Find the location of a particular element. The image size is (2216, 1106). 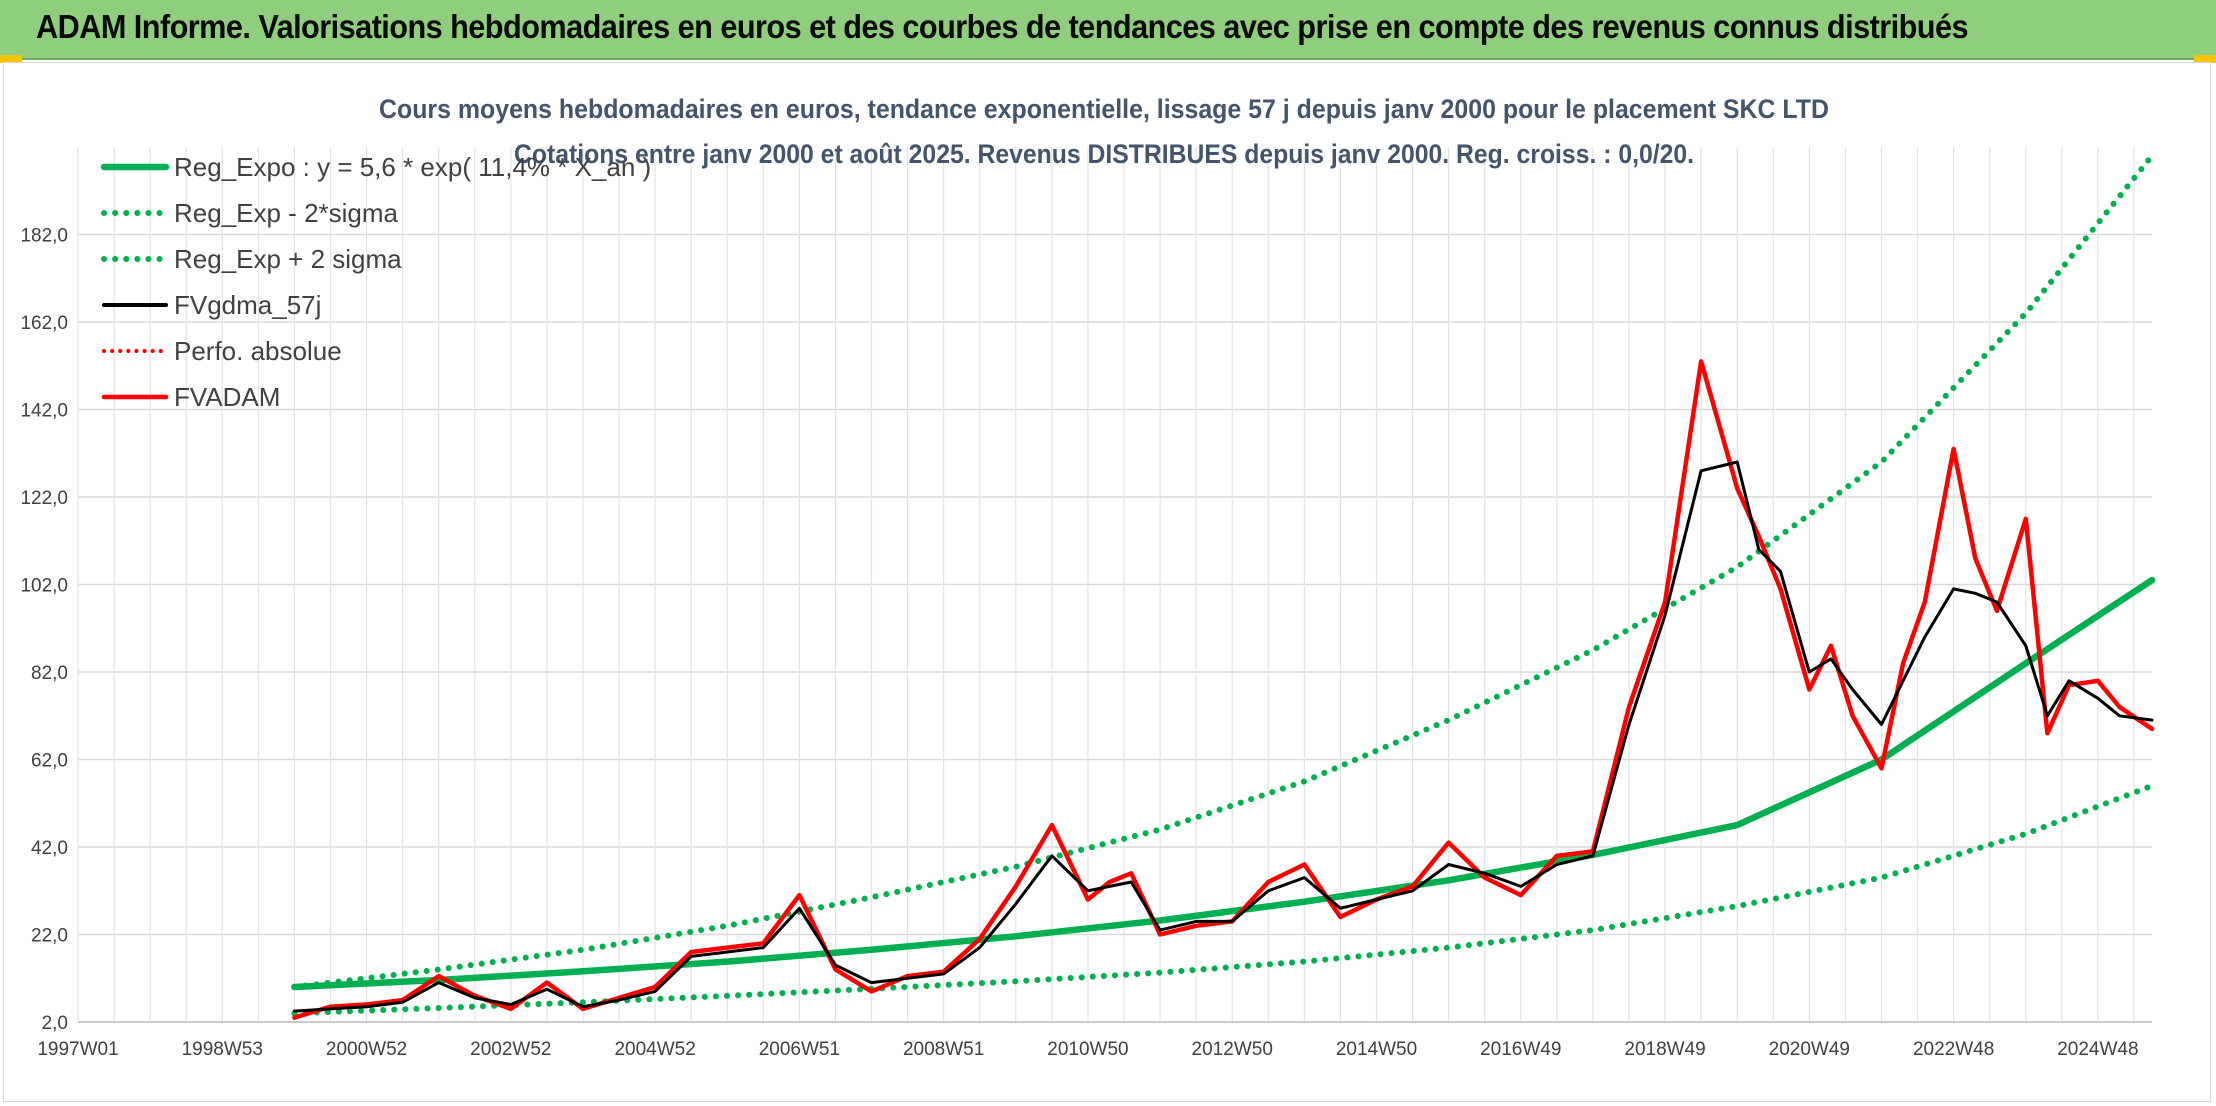

legend-label: Perfo. absolue is located at coordinates (258, 351).